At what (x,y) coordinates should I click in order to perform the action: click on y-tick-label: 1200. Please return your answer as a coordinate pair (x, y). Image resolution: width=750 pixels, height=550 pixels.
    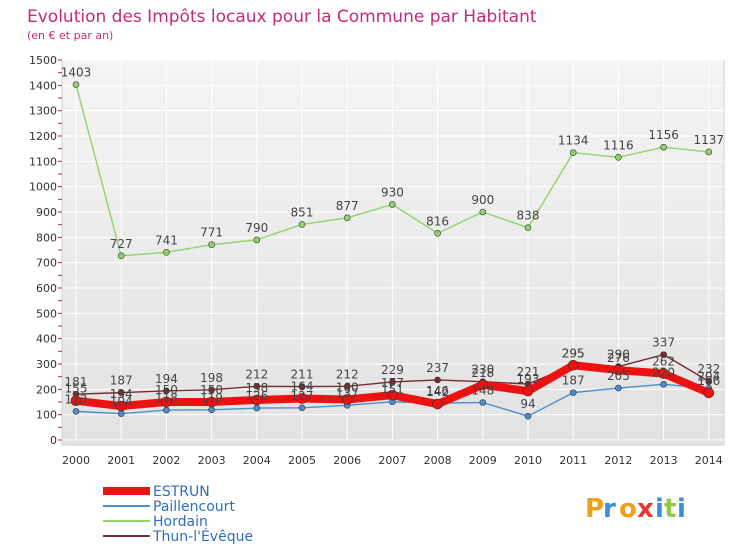
    Looking at the image, I should click on (43, 136).